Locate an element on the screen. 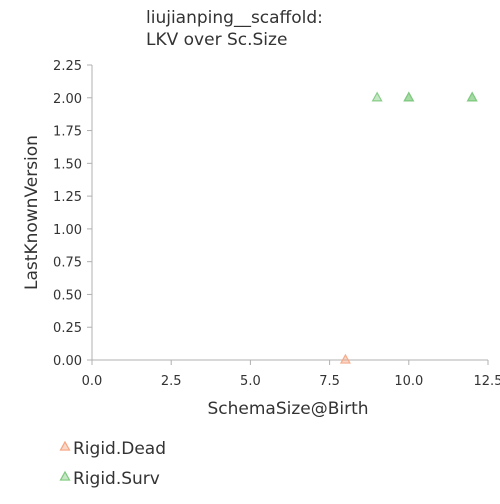 Image resolution: width=500 pixels, height=504 pixels. data-point-rigid-dead is located at coordinates (345, 358).